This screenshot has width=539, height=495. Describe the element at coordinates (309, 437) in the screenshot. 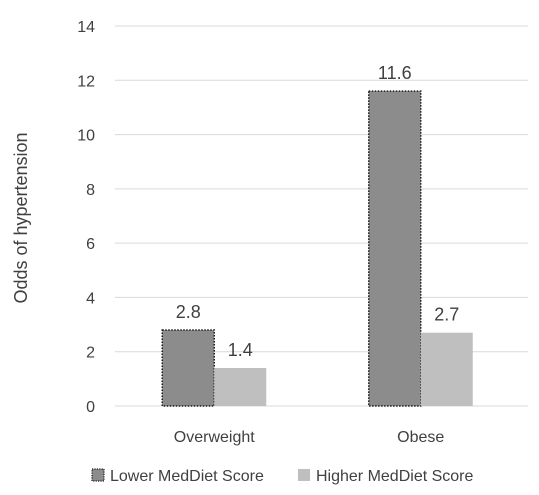

I see `x-tick-labels: Overweight Obese` at that location.